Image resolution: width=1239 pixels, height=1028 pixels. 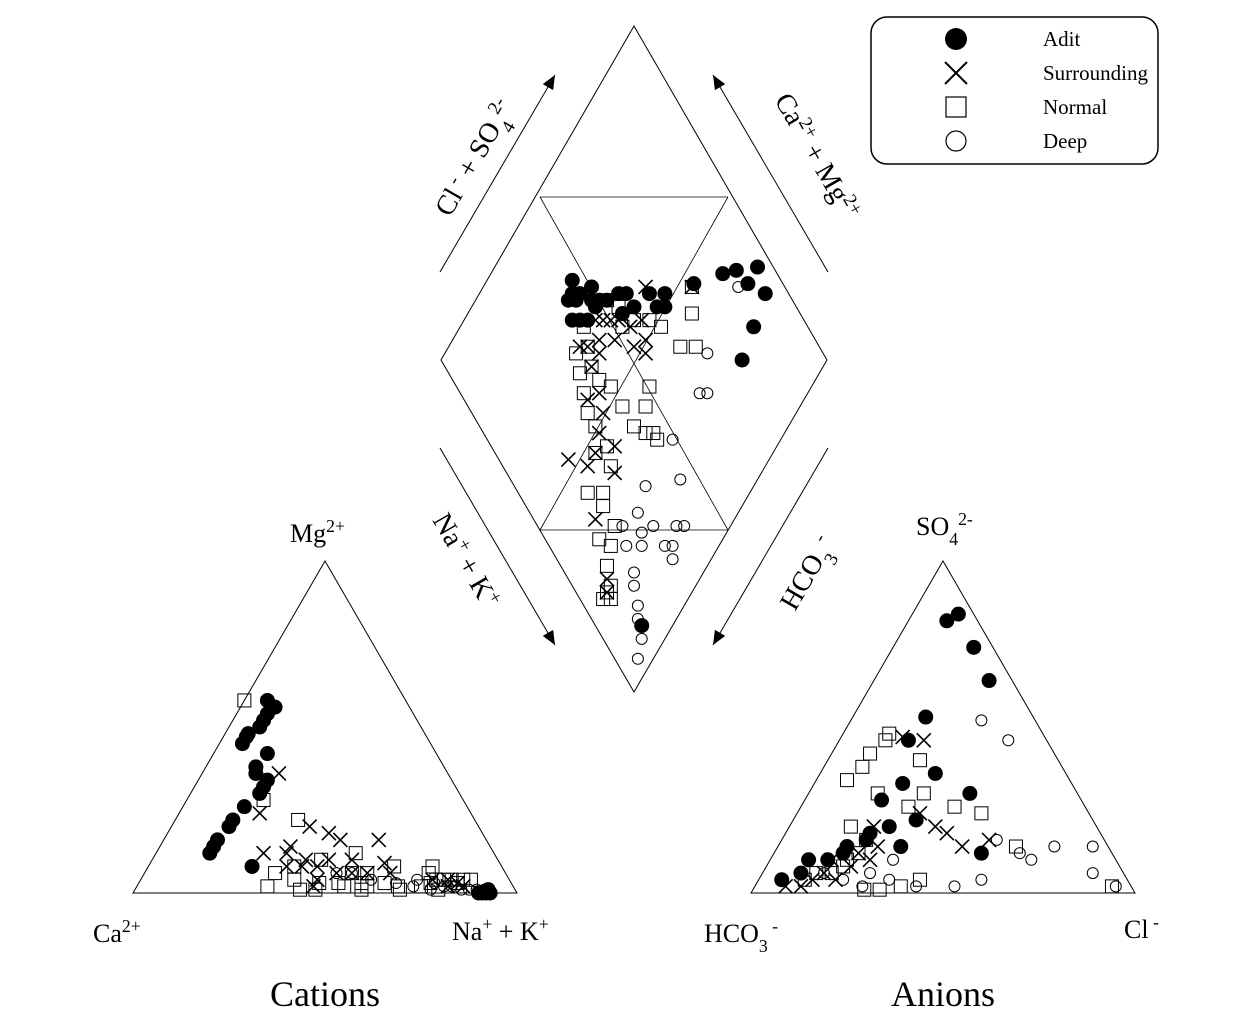 What do you see at coordinates (944, 529) in the screenshot?
I see `anion-top-vertex-label: SO42-` at bounding box center [944, 529].